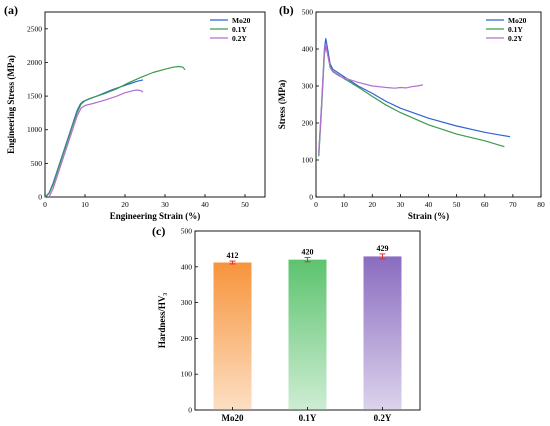 This screenshot has height=426, width=550. What do you see at coordinates (165, 204) in the screenshot?
I see `chart-a-x-tick-label: 30` at bounding box center [165, 204].